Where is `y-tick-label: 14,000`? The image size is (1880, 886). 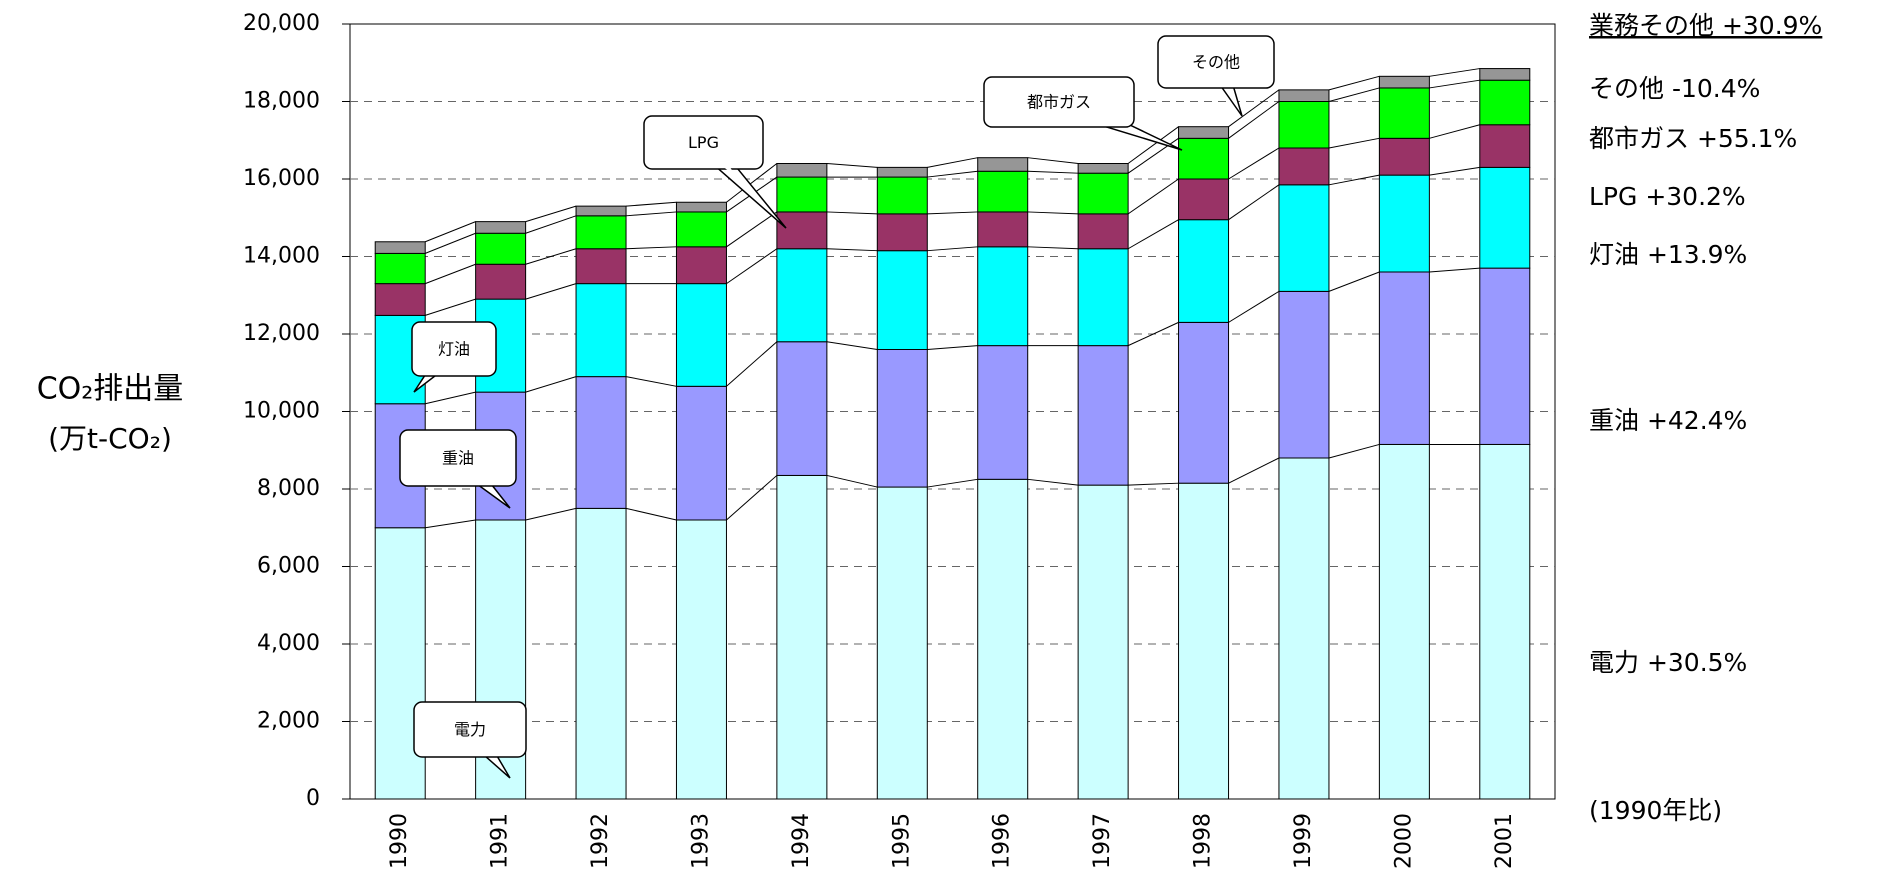 y-tick-label: 14,000 is located at coordinates (281, 256).